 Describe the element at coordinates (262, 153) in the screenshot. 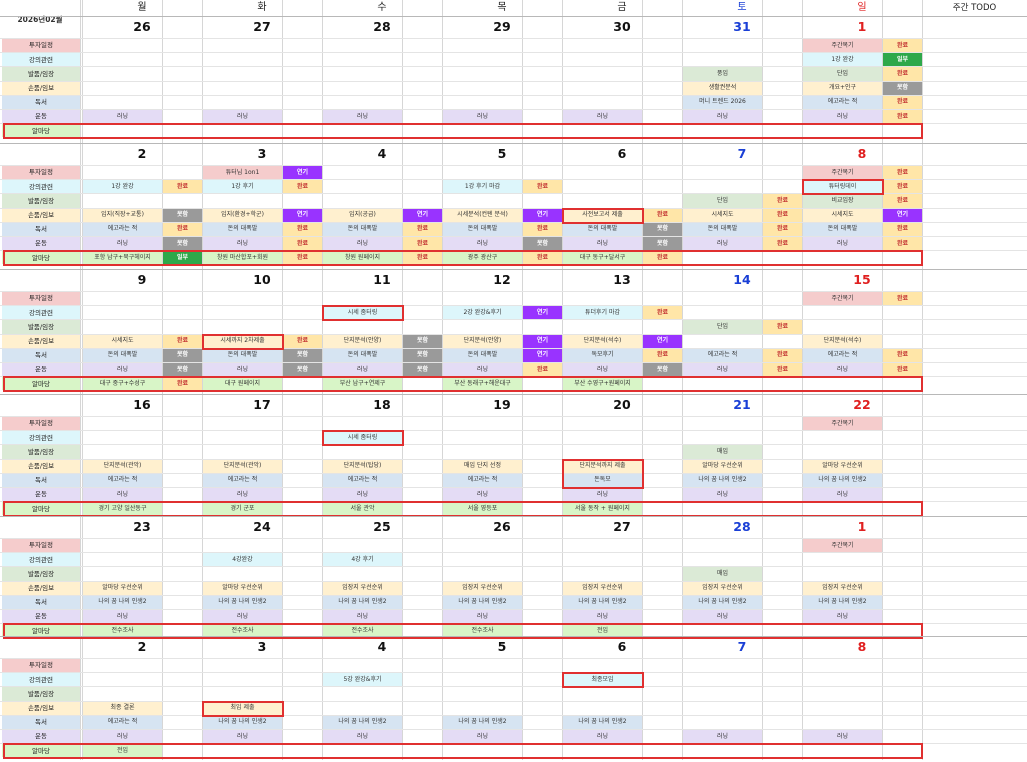

I see `date-number: 3` at that location.